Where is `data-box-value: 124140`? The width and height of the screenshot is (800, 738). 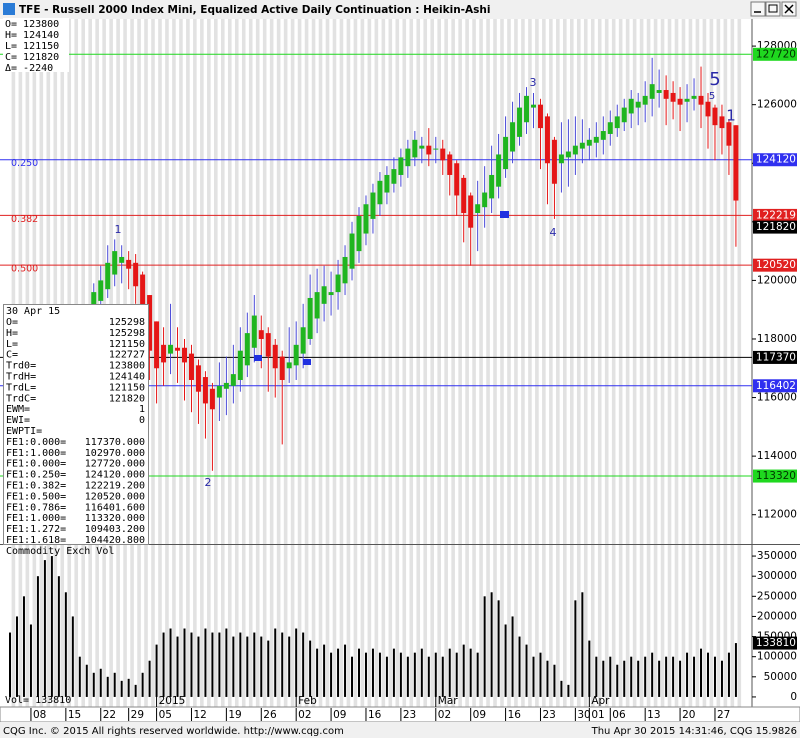
data-box-value: 124140 is located at coordinates (127, 377).